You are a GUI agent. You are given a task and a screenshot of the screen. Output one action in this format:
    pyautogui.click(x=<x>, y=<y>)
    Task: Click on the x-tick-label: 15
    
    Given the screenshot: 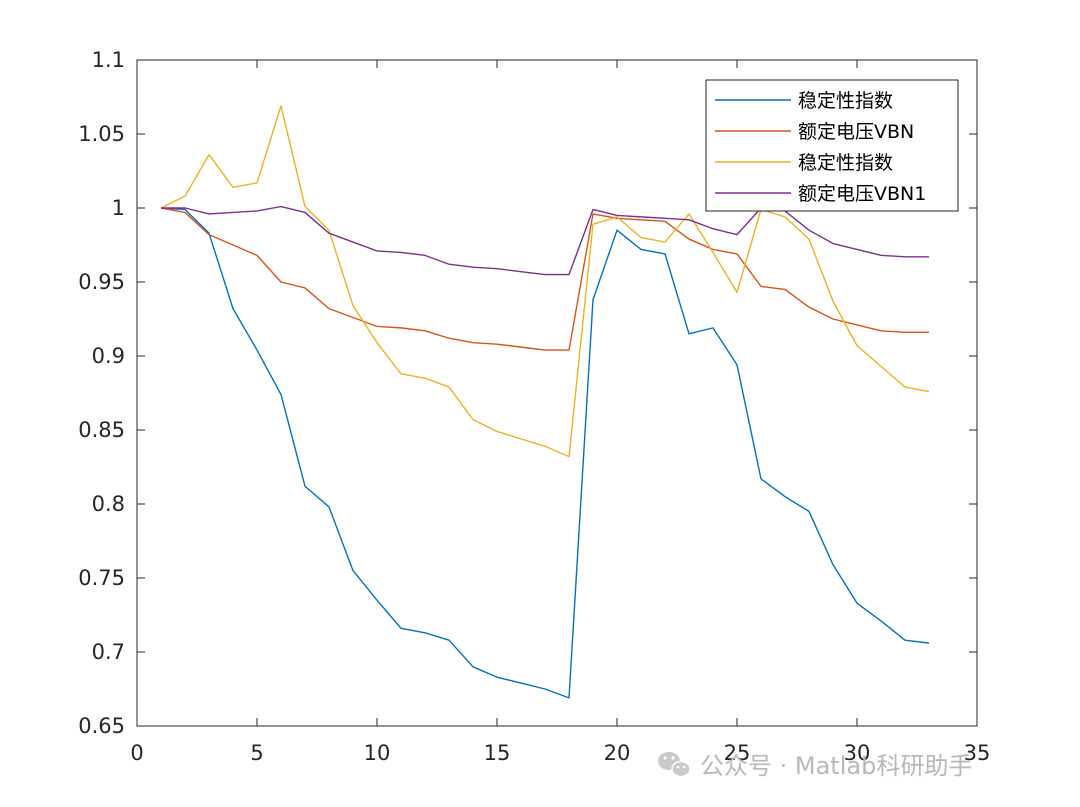 What is the action you would take?
    pyautogui.click(x=497, y=753)
    